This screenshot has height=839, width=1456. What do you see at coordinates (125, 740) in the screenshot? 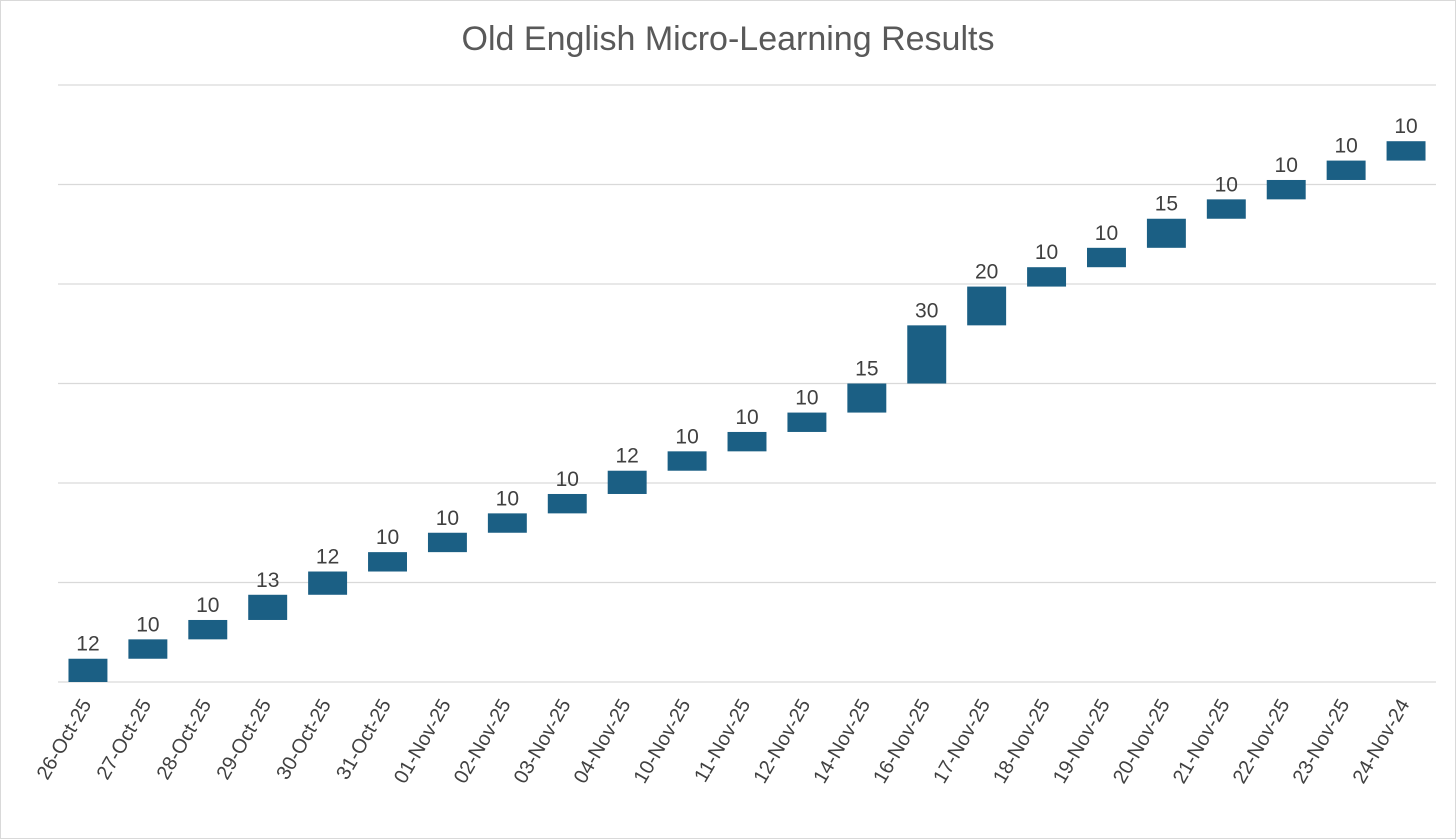
I see `x-tick-label: 27-Oct-25` at bounding box center [125, 740].